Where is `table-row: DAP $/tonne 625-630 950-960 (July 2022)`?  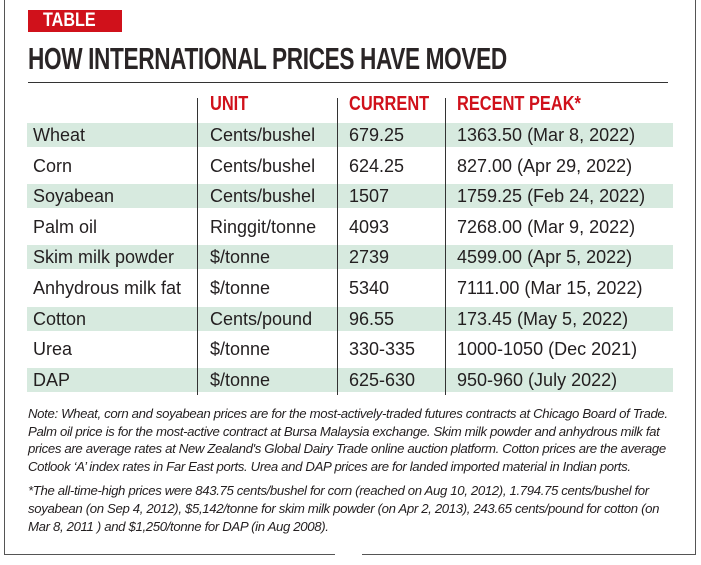
table-row: DAP $/tonne 625-630 950-960 (July 2022) is located at coordinates (350, 380).